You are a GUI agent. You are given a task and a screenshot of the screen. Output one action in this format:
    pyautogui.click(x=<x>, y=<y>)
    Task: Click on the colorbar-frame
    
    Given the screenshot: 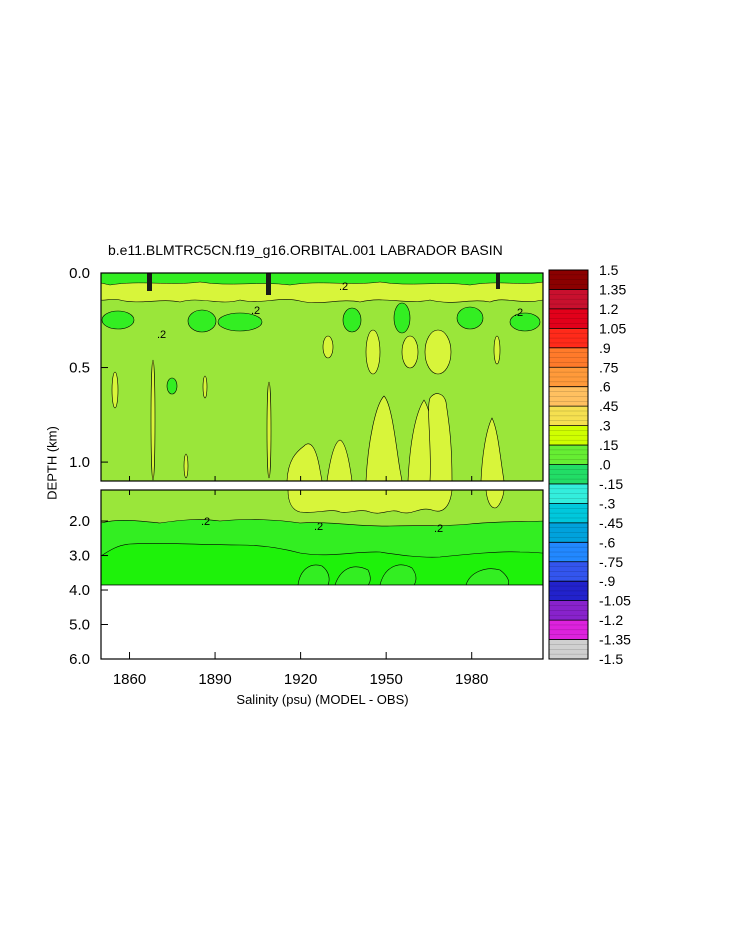 What is the action you would take?
    pyautogui.click(x=568, y=464)
    